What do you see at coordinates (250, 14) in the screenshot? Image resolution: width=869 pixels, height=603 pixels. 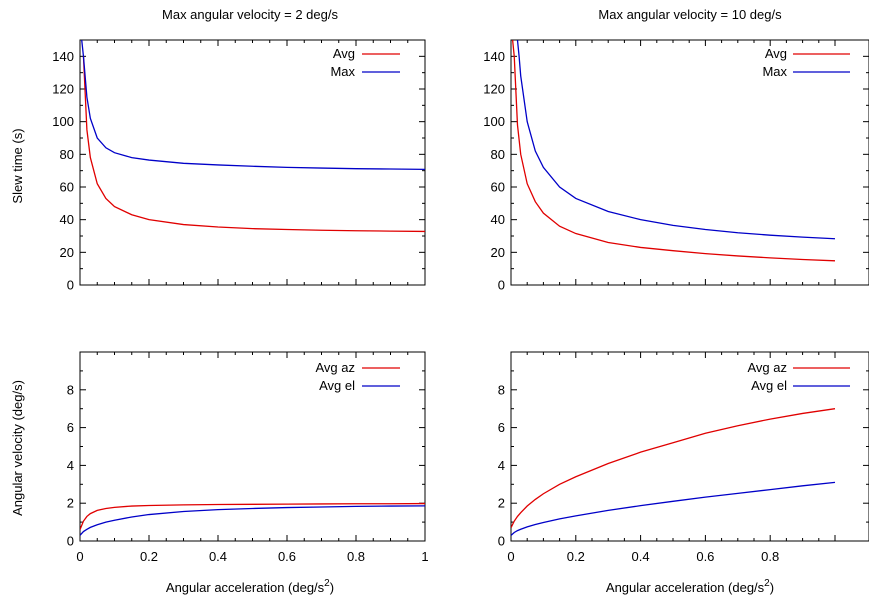 I see `panel-title: Max angular velocity = 2 deg/s` at bounding box center [250, 14].